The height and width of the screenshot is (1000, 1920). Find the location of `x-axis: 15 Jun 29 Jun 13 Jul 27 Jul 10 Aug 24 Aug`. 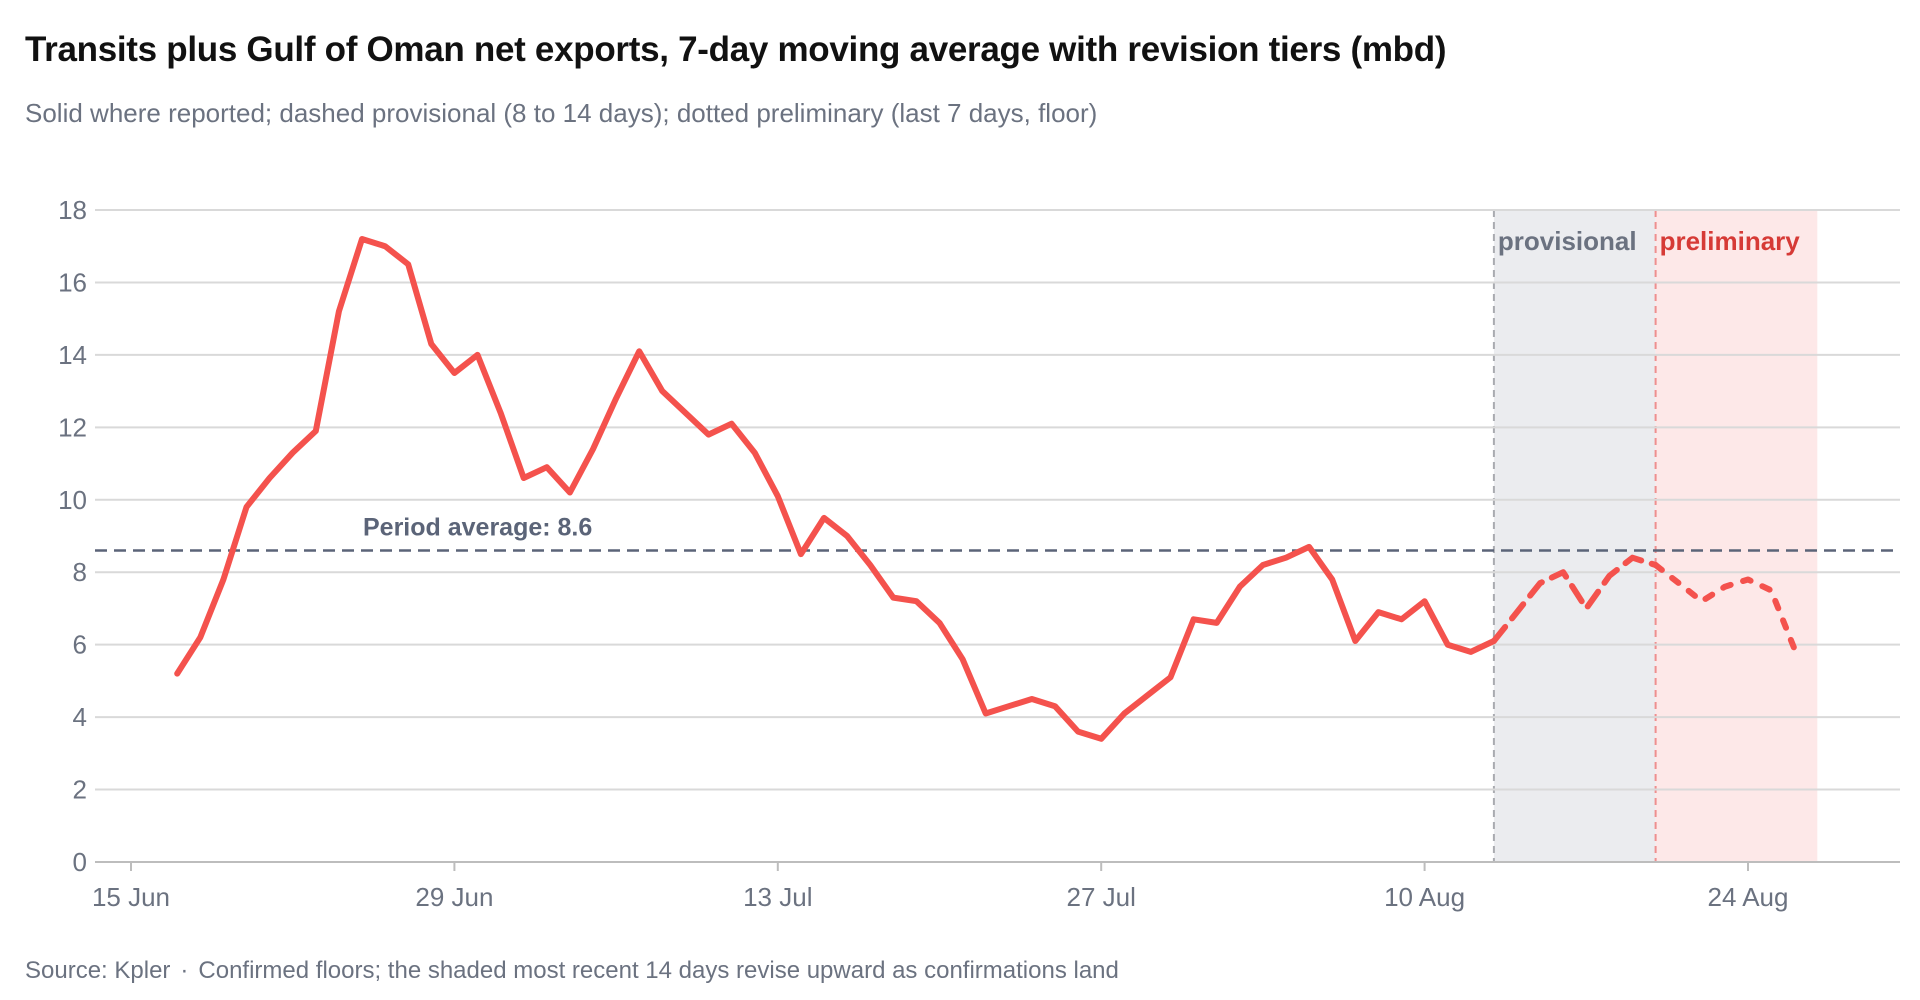

x-axis: 15 Jun 29 Jun 13 Jul 27 Jul 10 Aug 24 Aug is located at coordinates (940, 887).